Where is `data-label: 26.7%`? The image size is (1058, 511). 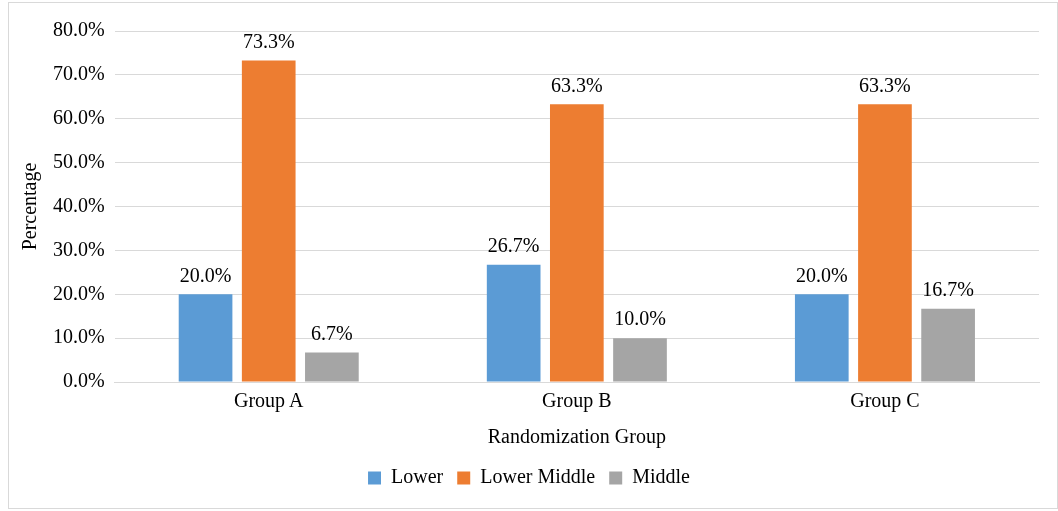 data-label: 26.7% is located at coordinates (513, 245).